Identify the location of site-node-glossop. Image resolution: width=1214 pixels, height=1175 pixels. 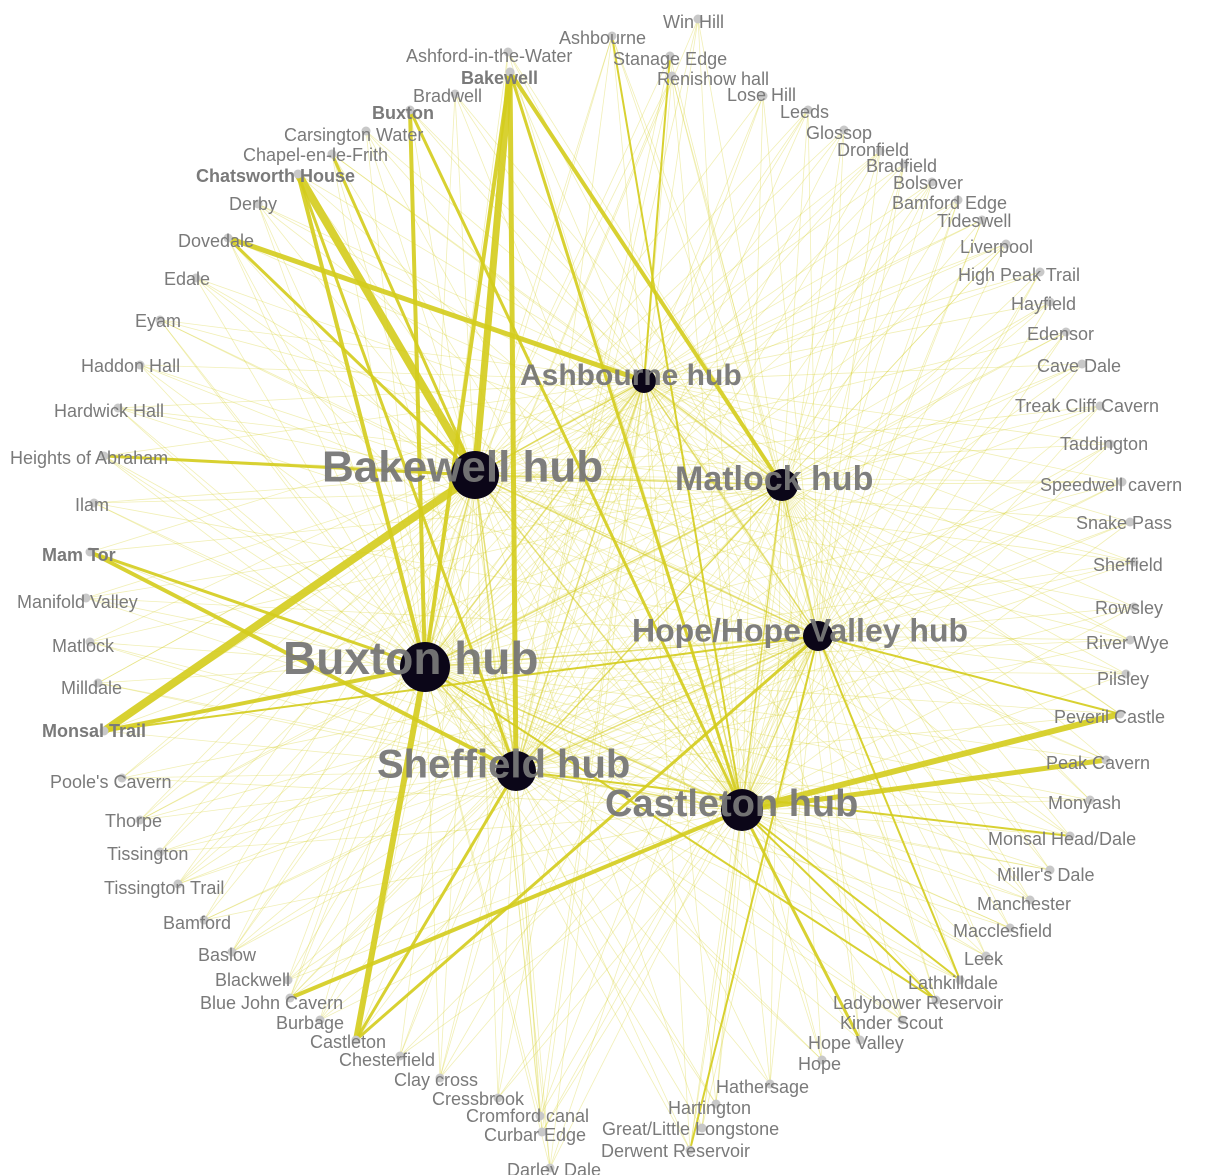
(844, 130).